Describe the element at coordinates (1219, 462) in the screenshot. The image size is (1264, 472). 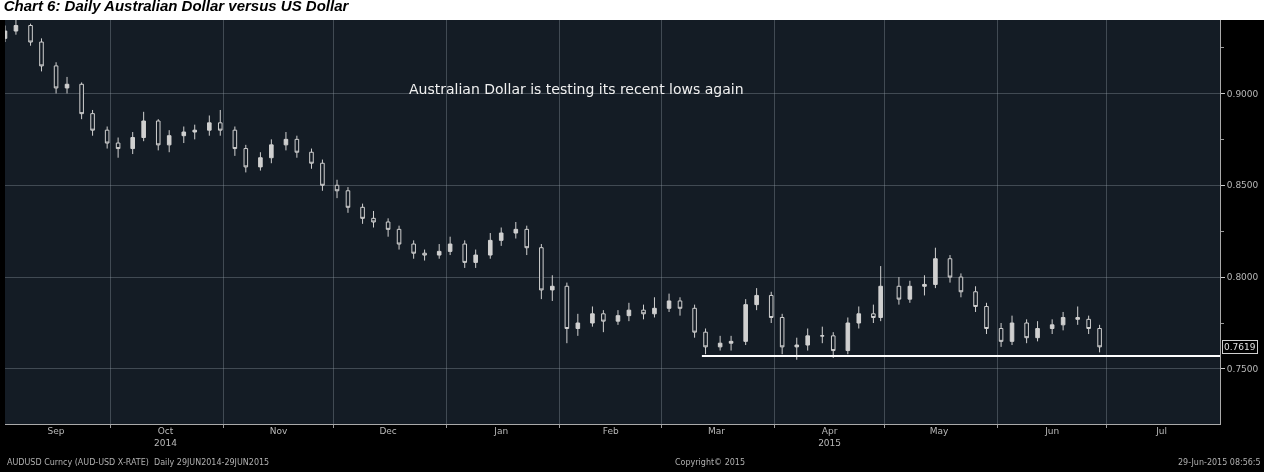
I see `text: 29-Jun-2015 08:56:5` at that location.